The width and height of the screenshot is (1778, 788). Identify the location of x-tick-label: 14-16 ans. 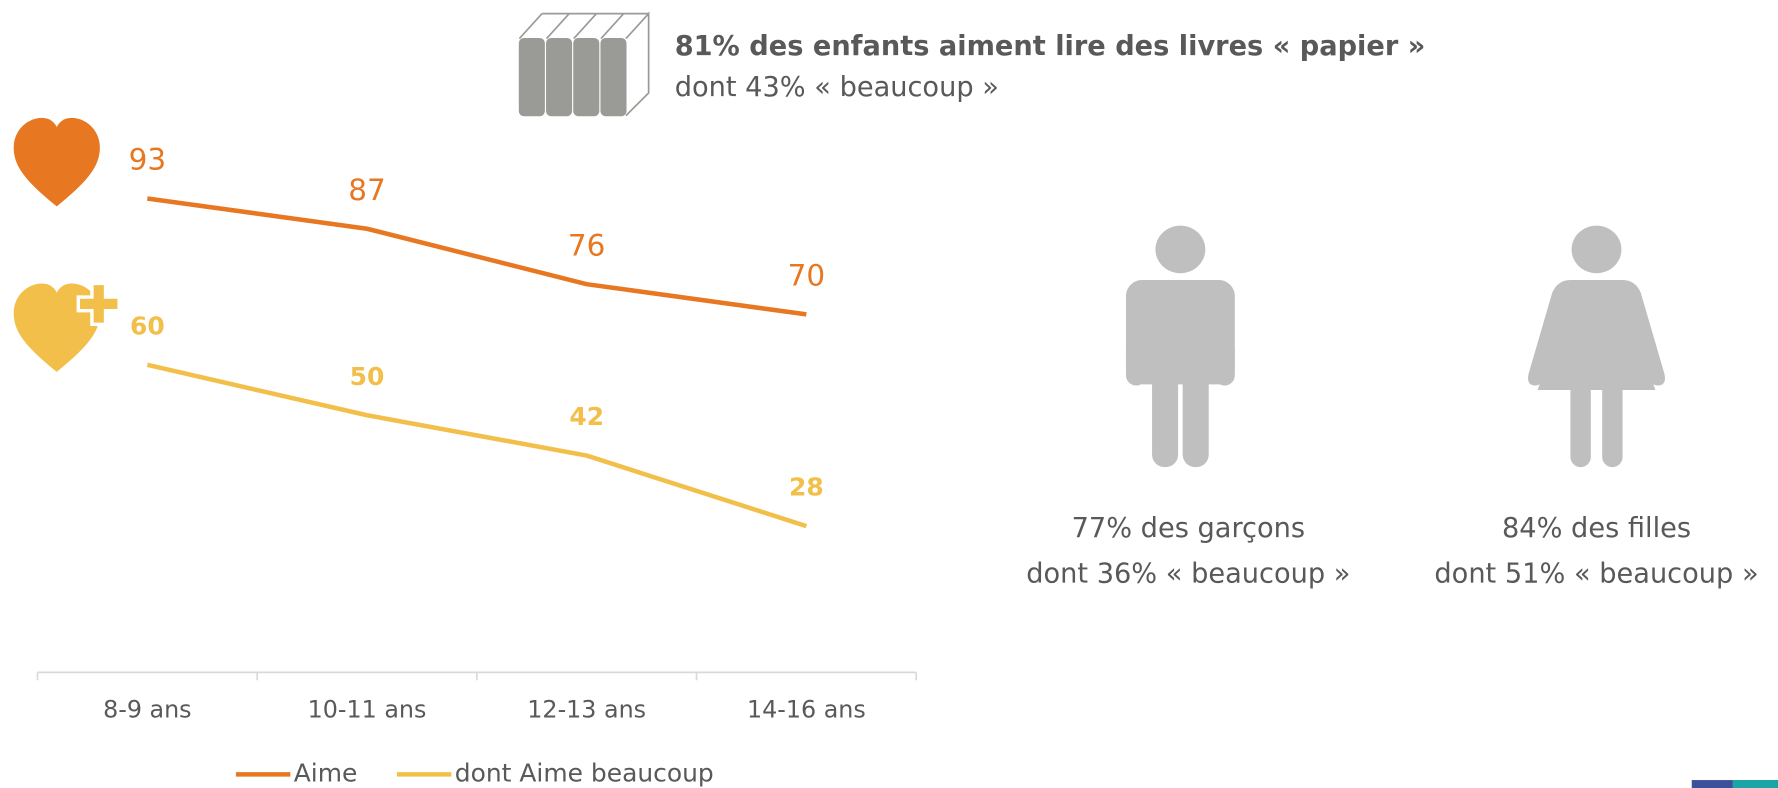
(806, 709).